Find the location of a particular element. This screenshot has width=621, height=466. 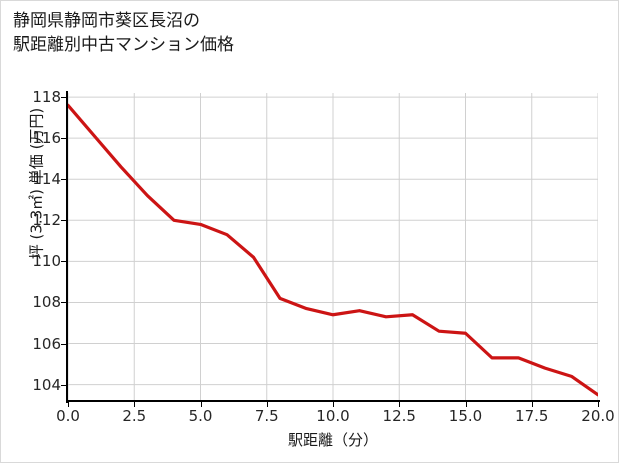

x-tick-label: 17.5 is located at coordinates (532, 416).